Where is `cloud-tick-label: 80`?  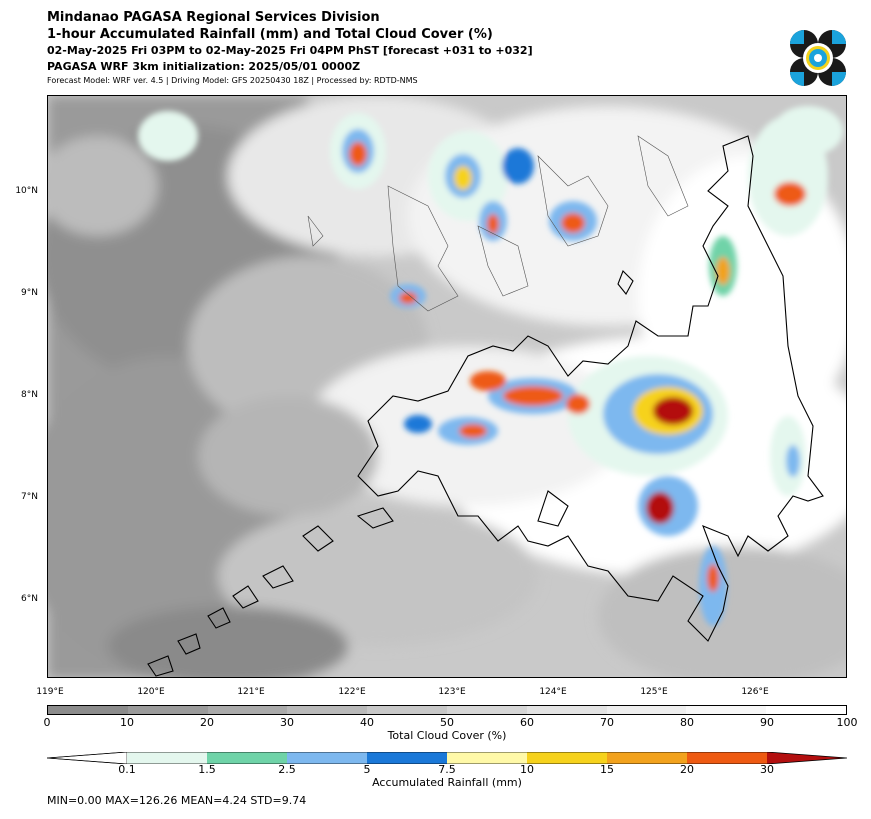 cloud-tick-label: 80 is located at coordinates (687, 722).